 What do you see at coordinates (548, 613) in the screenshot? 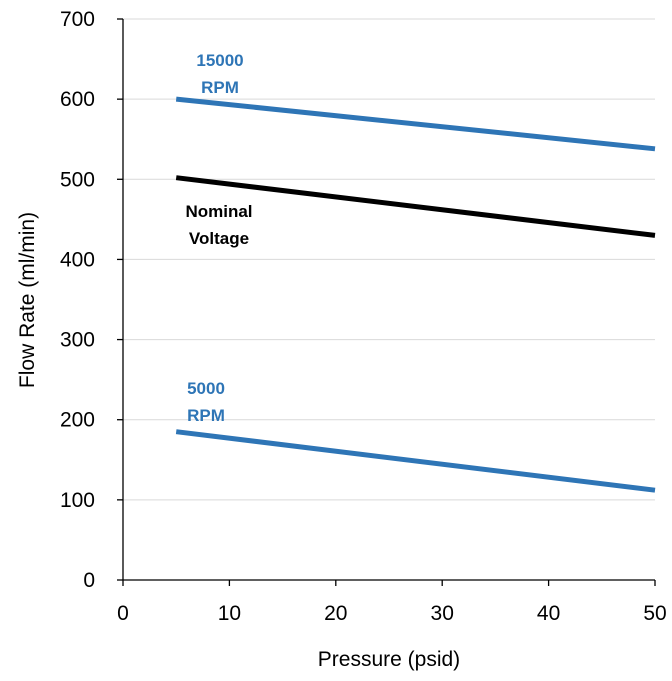
I see `x-tick-label-4: 40` at bounding box center [548, 613].